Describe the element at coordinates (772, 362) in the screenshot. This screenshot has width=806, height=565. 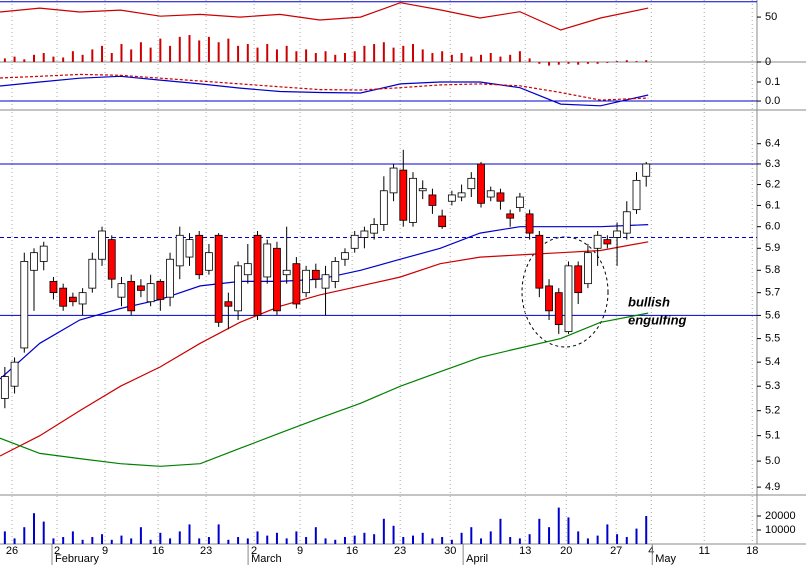
I see `y-tick-label: 5.4` at that location.